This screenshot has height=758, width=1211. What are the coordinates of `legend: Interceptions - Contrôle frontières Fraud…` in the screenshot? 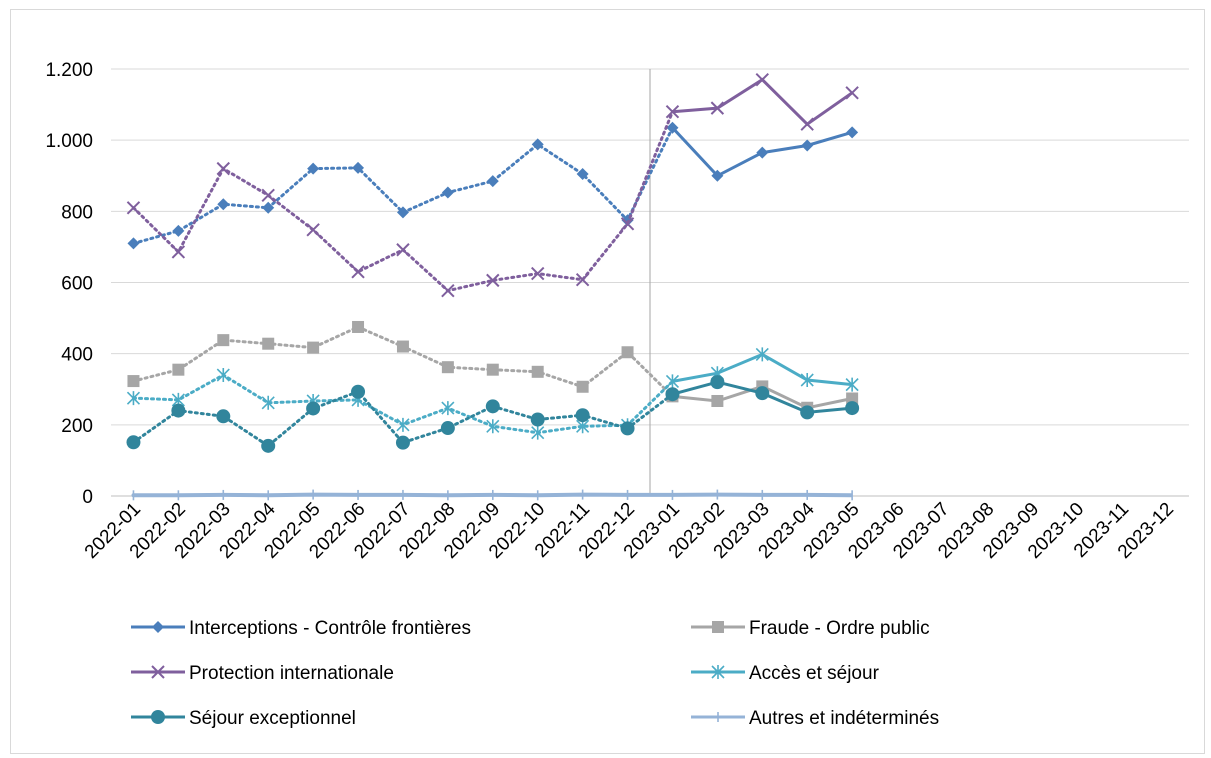 It's located at (535, 673).